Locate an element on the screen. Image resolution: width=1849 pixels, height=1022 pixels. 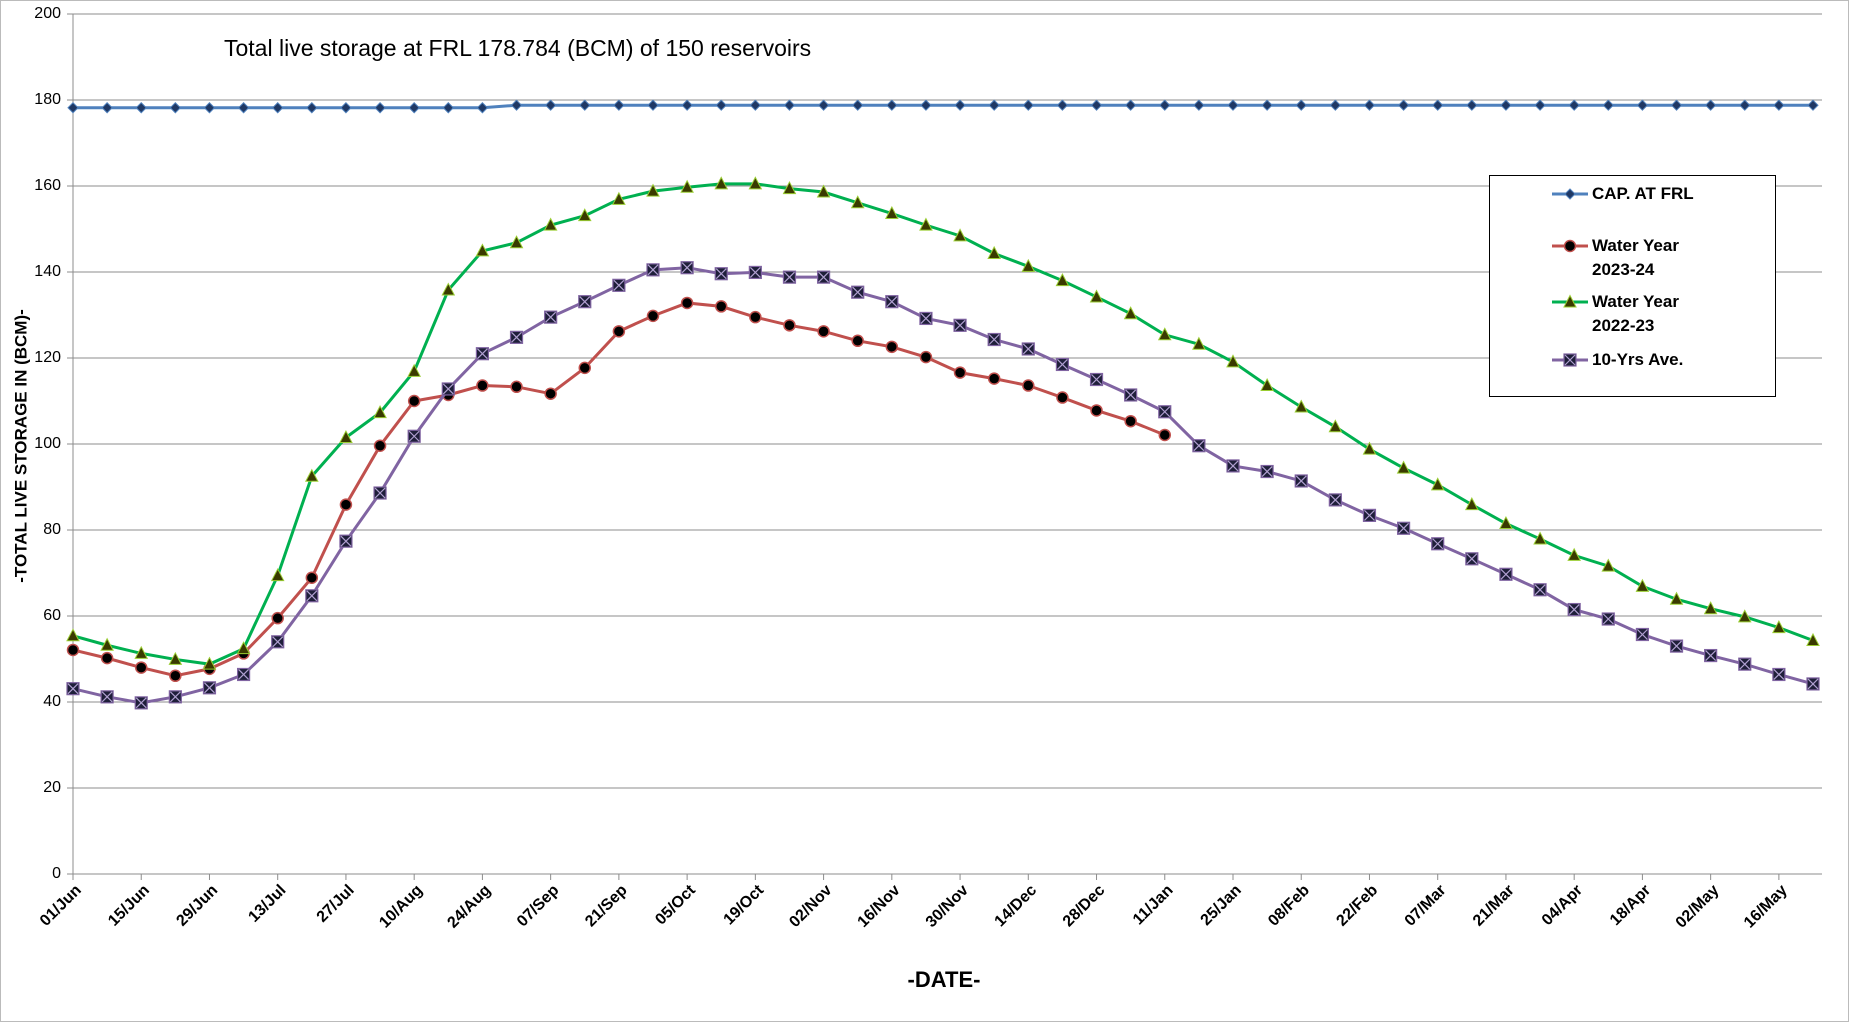
x-tick-label: 05/Oct is located at coordinates (675, 904).